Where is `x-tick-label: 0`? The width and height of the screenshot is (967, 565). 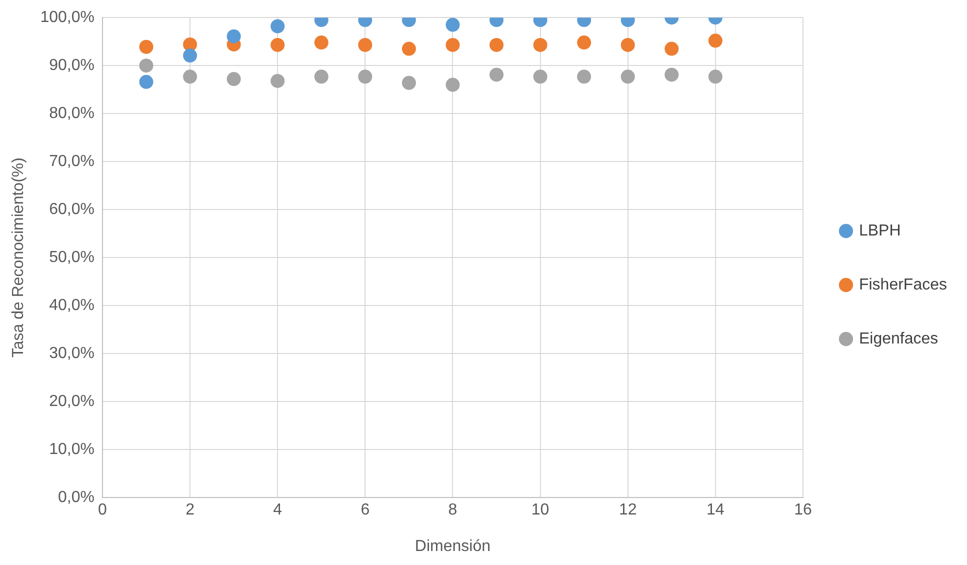
x-tick-label: 0 is located at coordinates (103, 510).